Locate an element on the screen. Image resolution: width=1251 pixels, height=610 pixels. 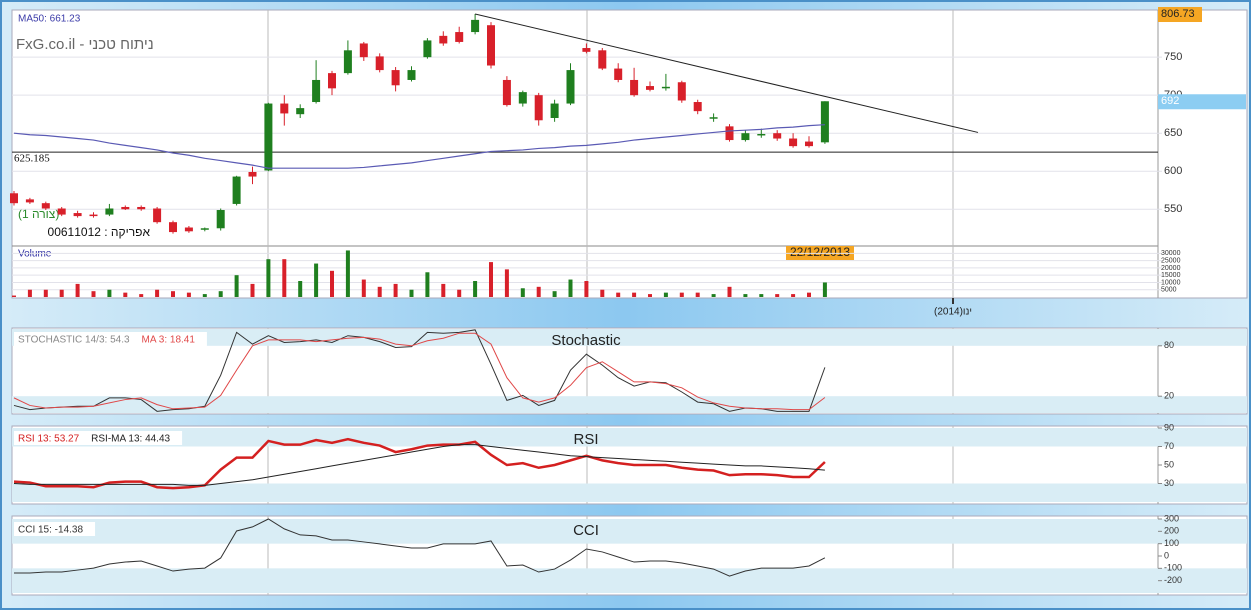
y-tick-label: 70 is located at coordinates (1169, 446).